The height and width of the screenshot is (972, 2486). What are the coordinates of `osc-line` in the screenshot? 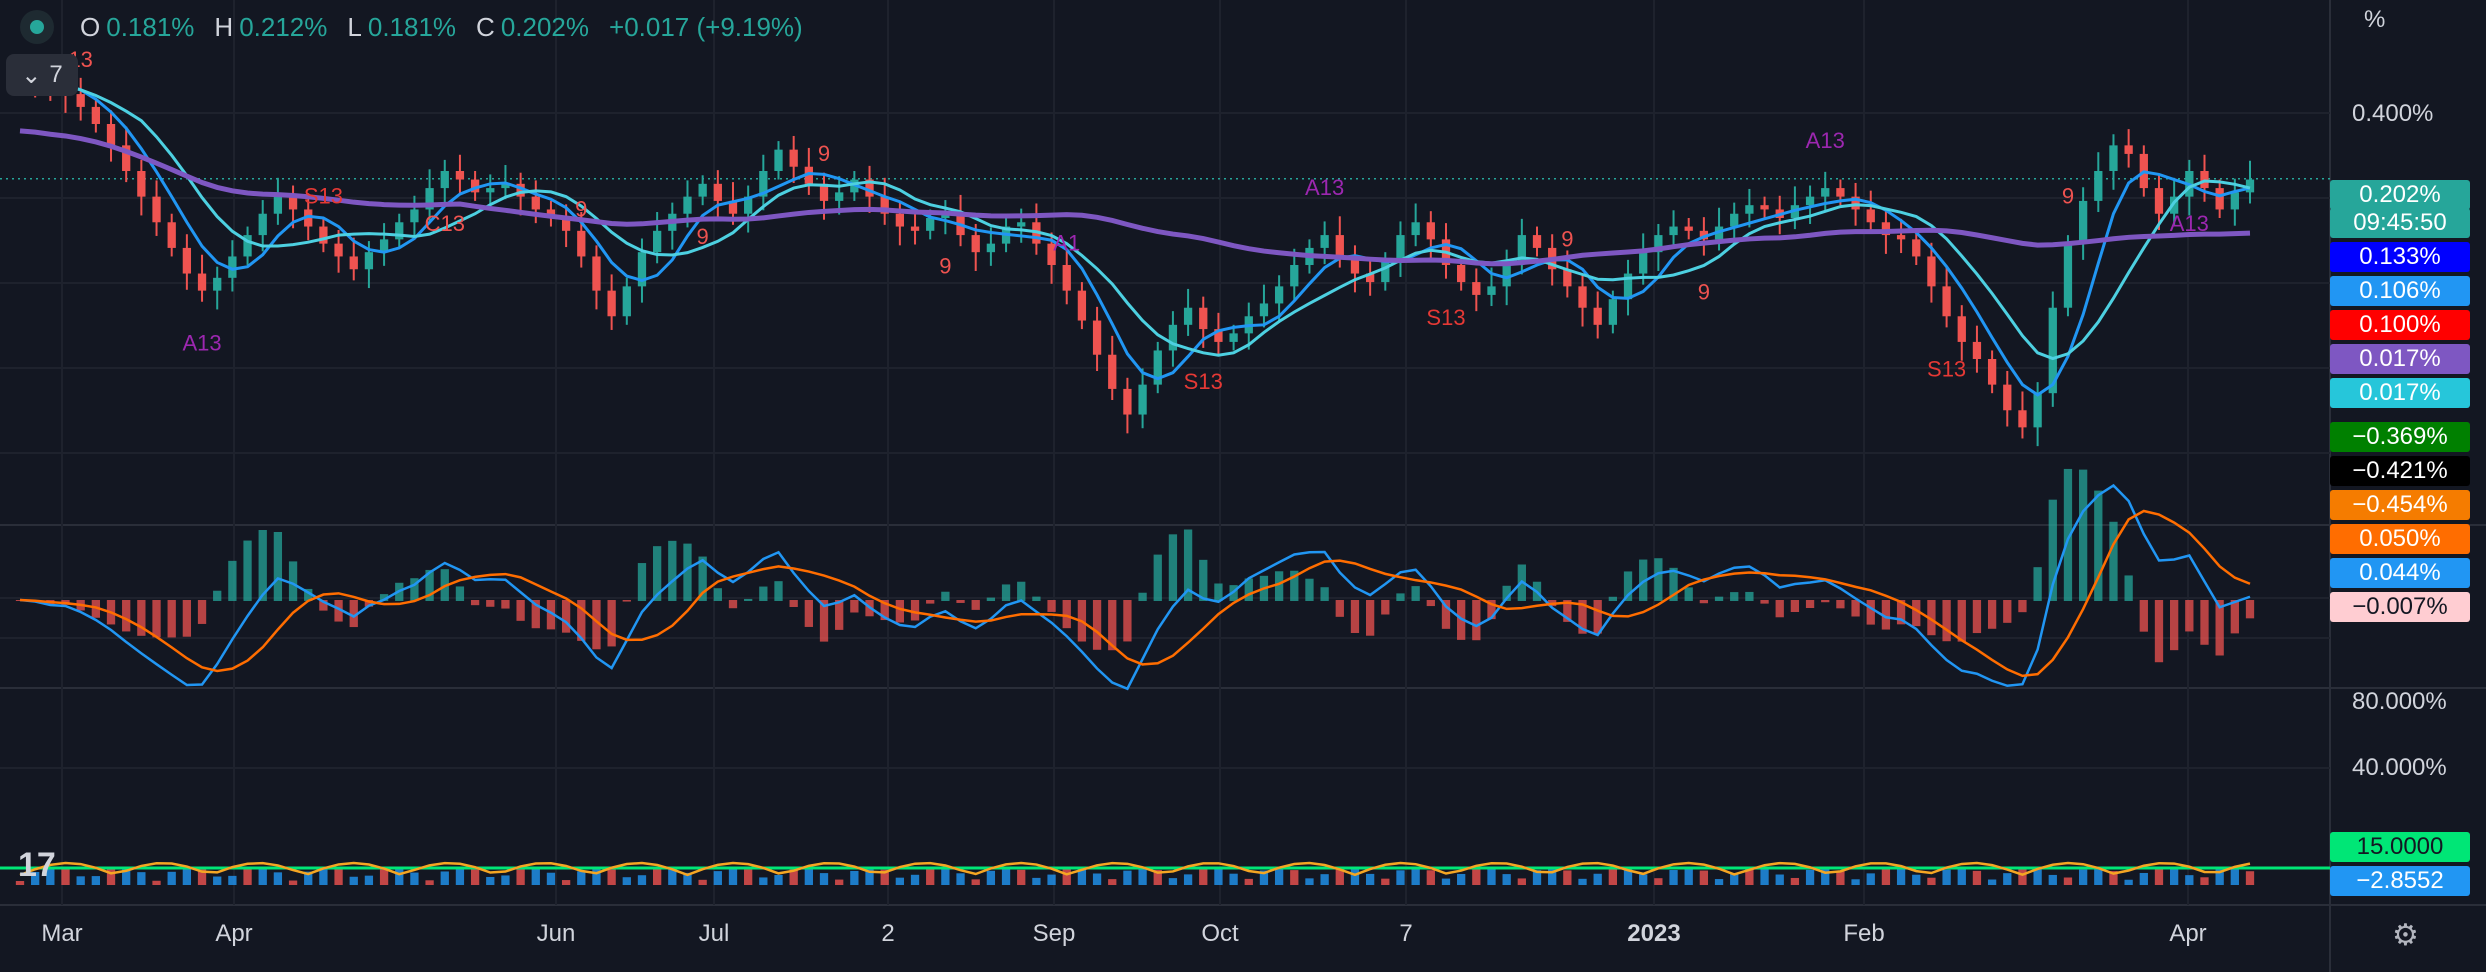 It's located at (1135, 869).